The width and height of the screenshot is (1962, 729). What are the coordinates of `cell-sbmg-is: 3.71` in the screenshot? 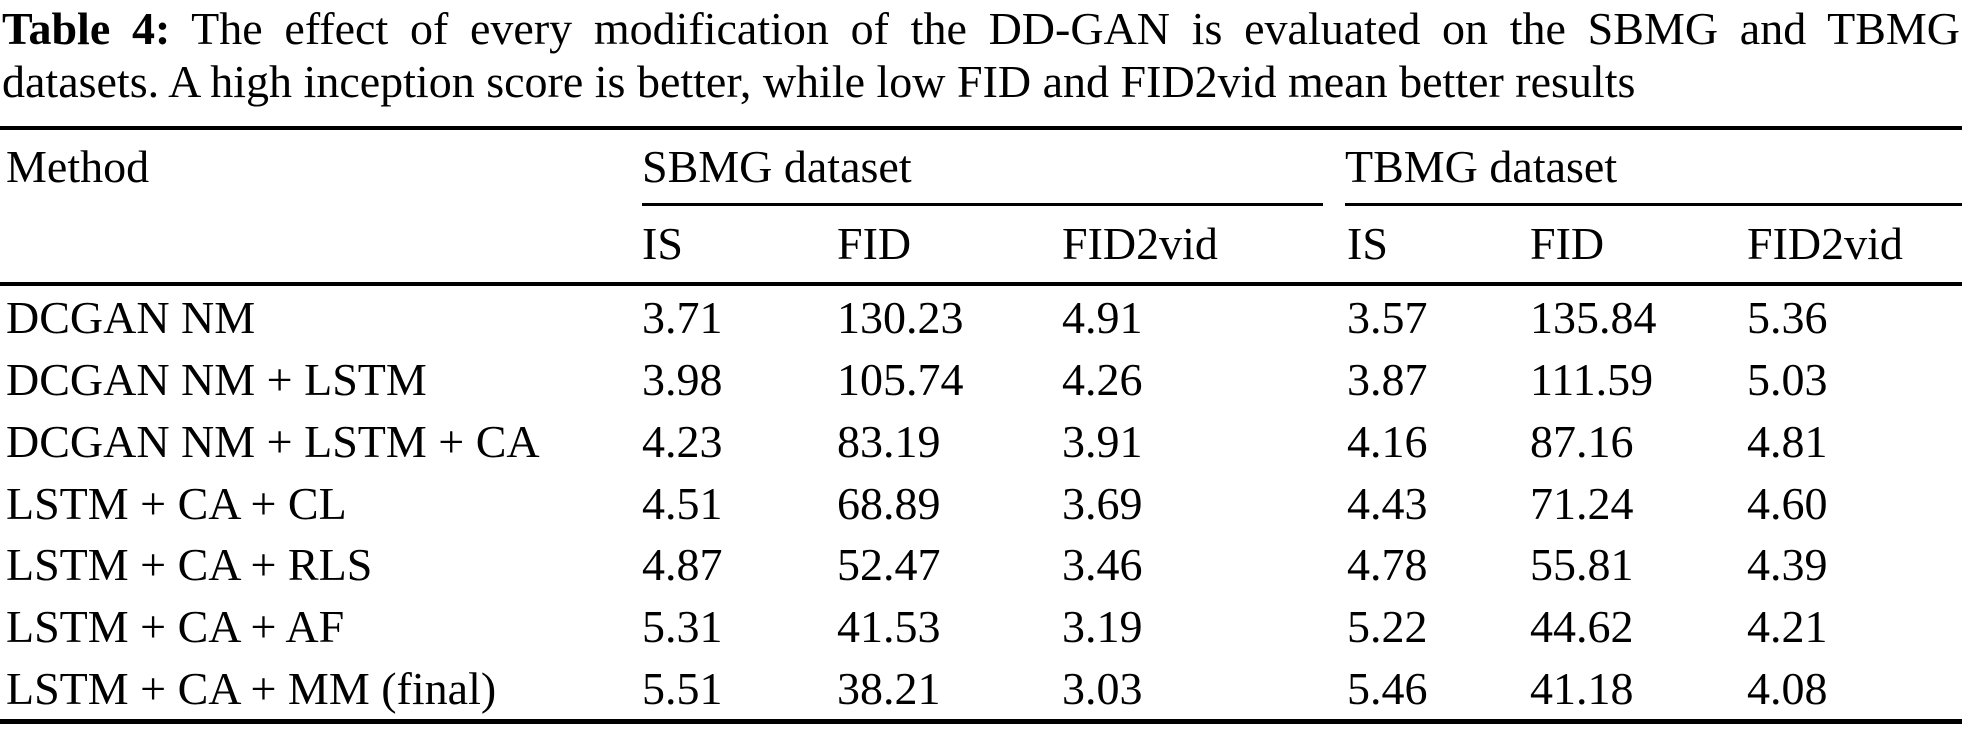 It's located at (682, 318).